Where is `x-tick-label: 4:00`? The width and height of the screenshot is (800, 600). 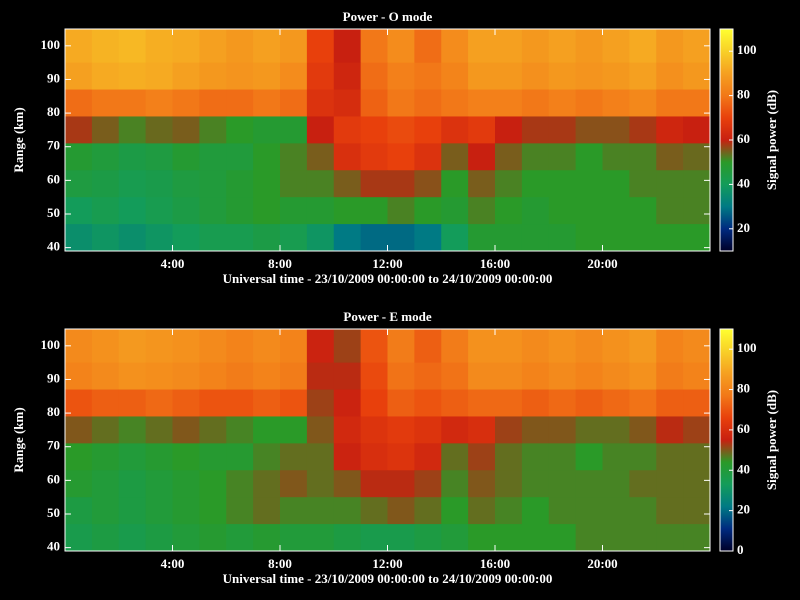 x-tick-label: 4:00 is located at coordinates (173, 263).